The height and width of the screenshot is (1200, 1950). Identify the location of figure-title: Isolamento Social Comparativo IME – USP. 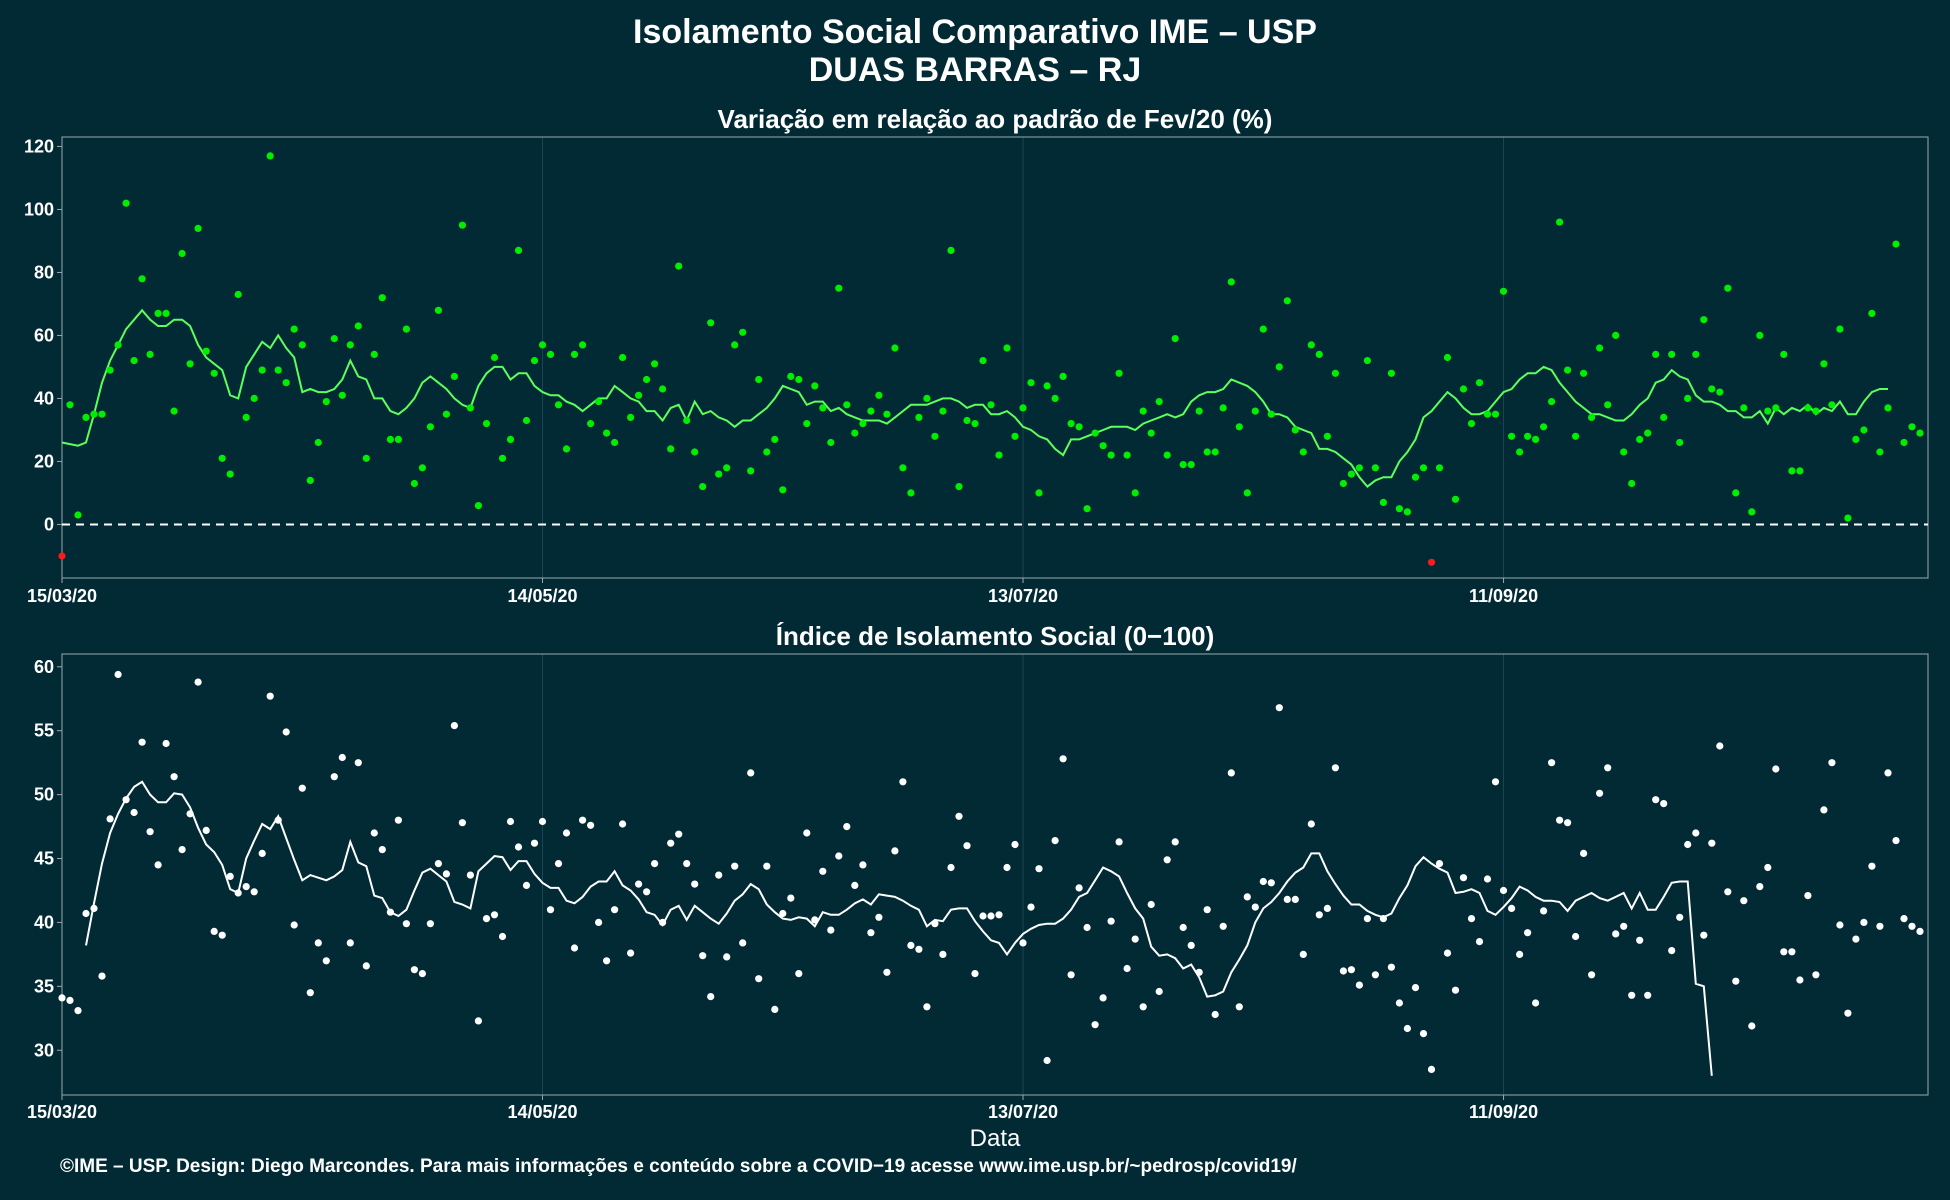
(975, 32).